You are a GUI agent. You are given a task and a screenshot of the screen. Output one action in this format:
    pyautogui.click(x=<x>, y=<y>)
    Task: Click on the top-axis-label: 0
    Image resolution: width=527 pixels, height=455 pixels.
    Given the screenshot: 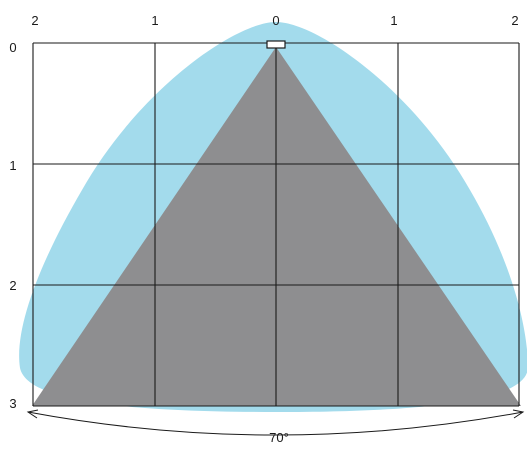 What is the action you would take?
    pyautogui.click(x=275, y=20)
    